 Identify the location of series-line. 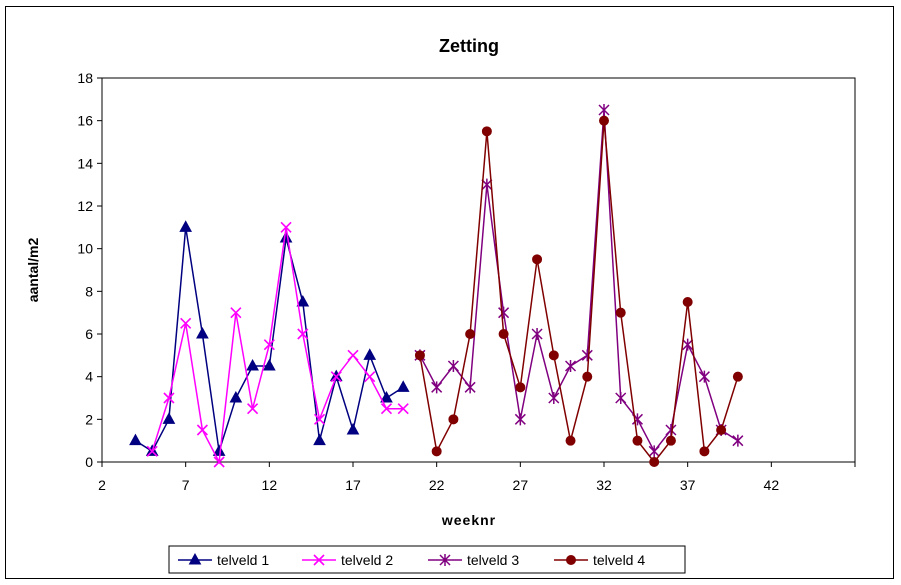
(277, 346).